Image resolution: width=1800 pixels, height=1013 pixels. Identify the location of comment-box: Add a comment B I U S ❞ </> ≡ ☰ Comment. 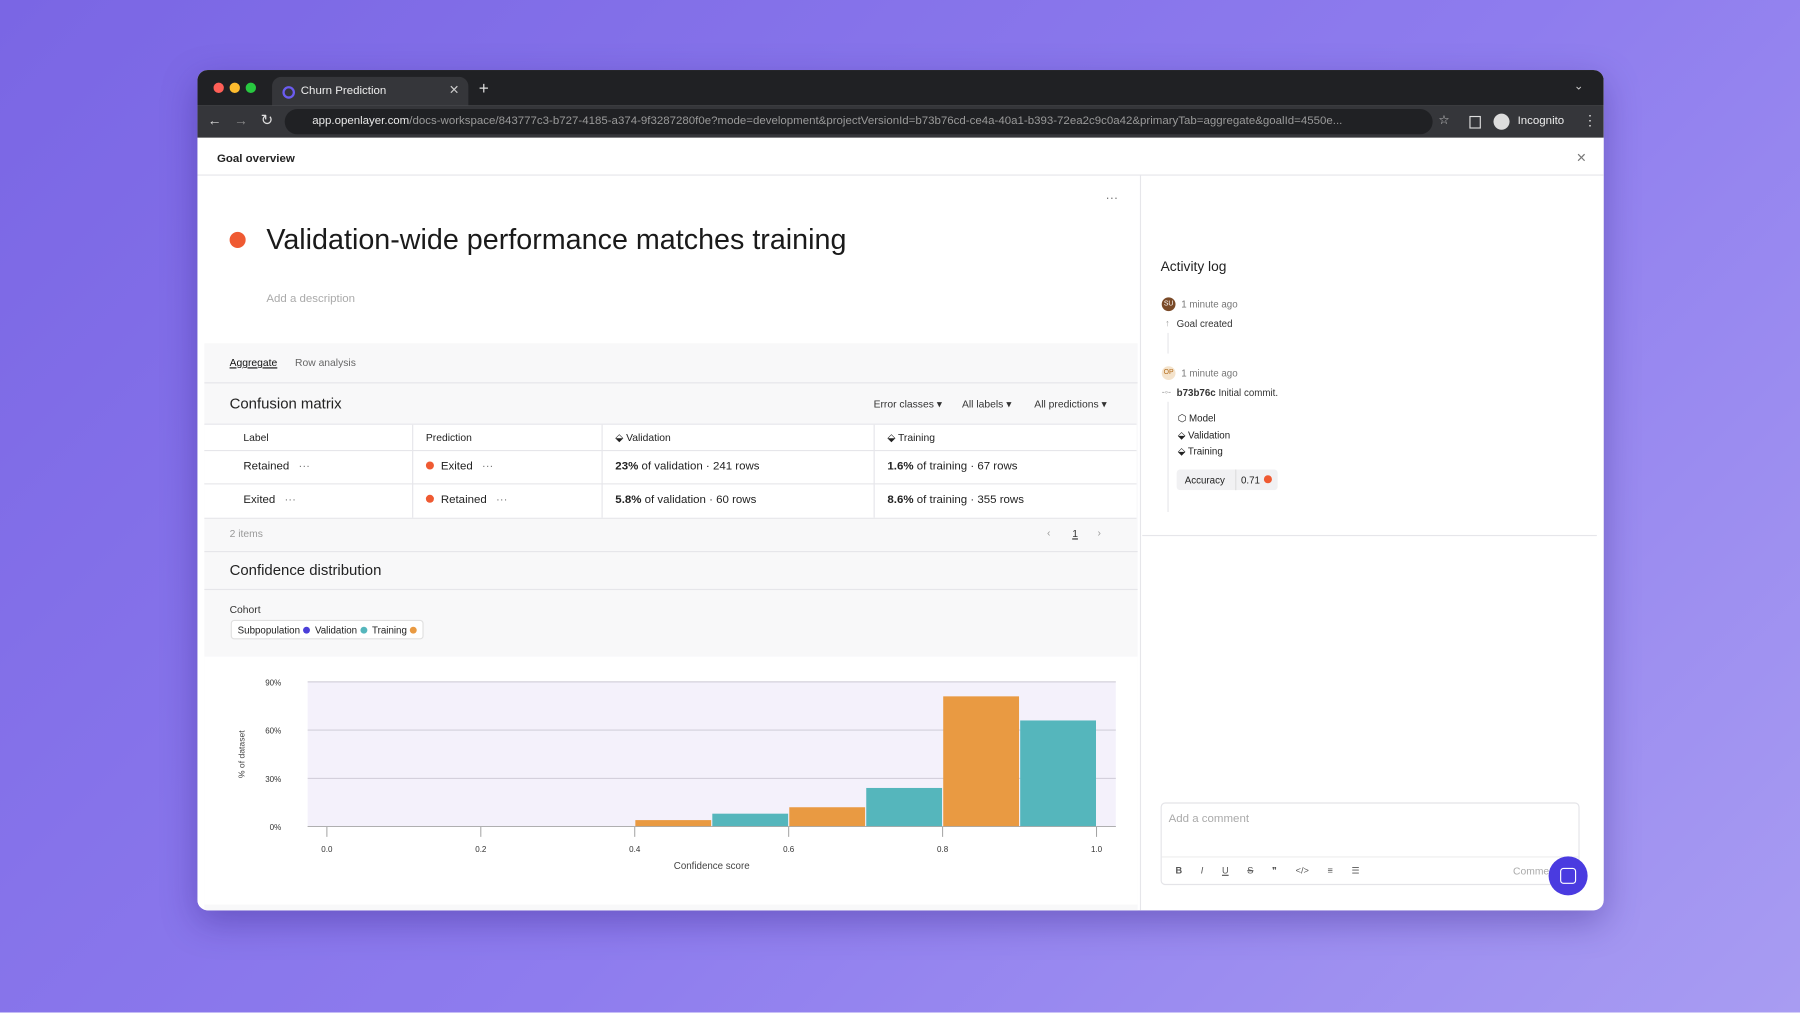
(1370, 844).